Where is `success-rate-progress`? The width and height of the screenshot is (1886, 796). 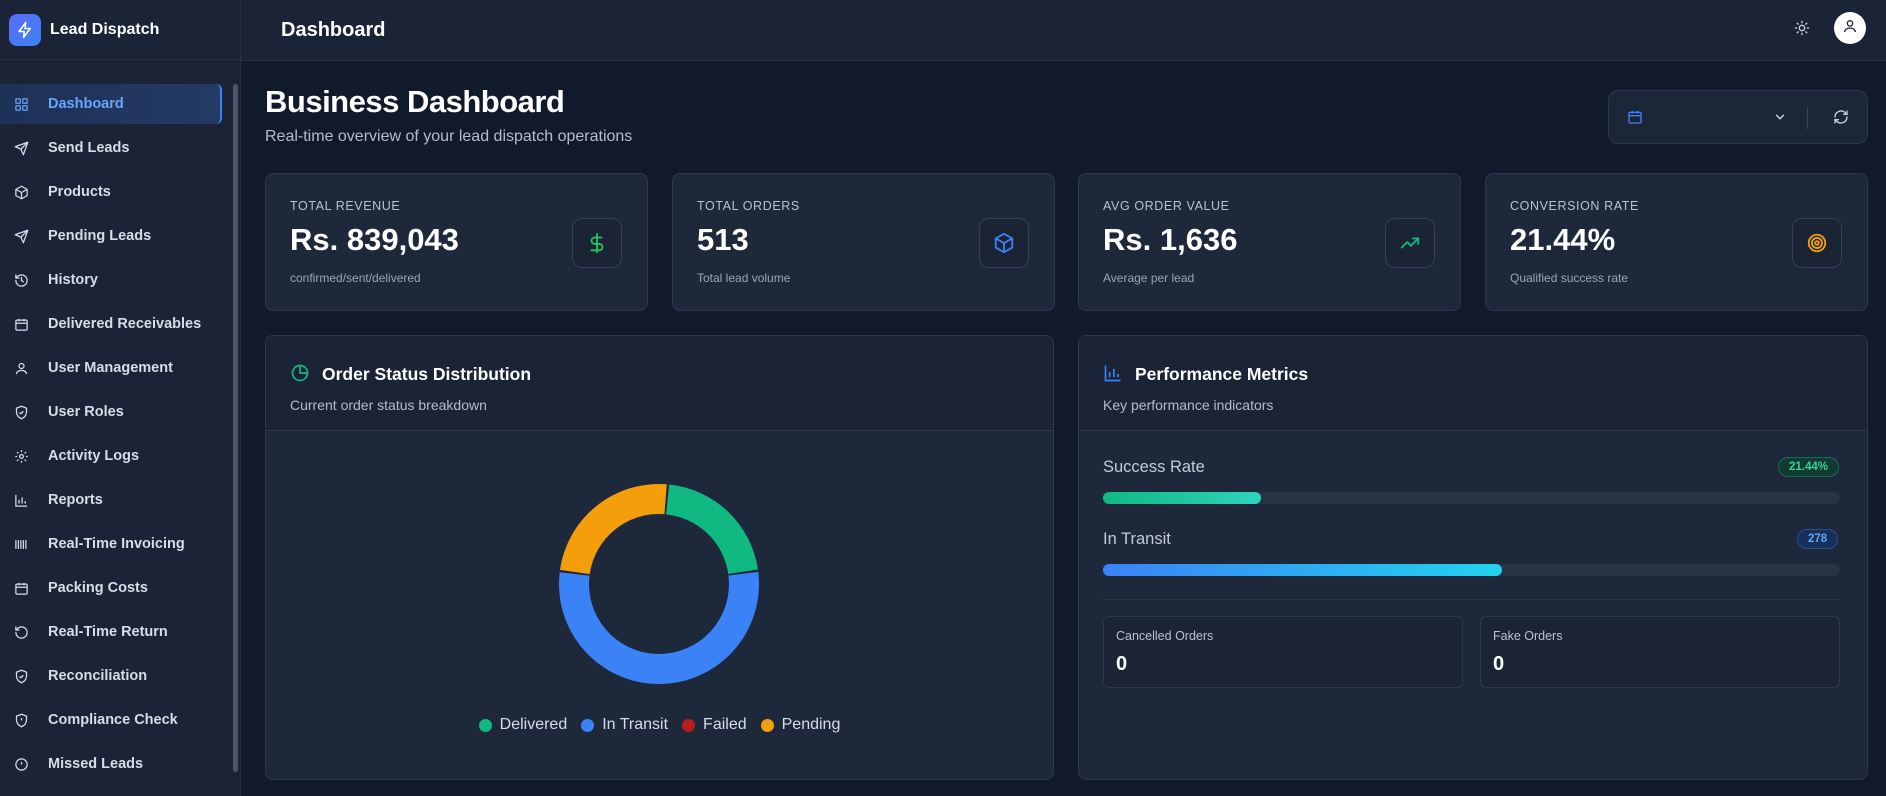 success-rate-progress is located at coordinates (1471, 498).